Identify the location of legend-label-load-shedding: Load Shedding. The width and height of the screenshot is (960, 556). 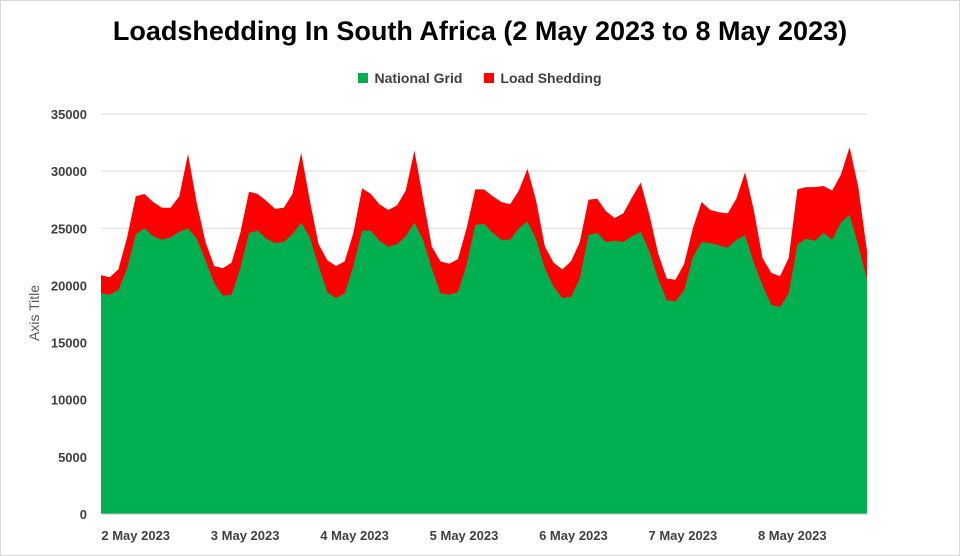
(551, 78).